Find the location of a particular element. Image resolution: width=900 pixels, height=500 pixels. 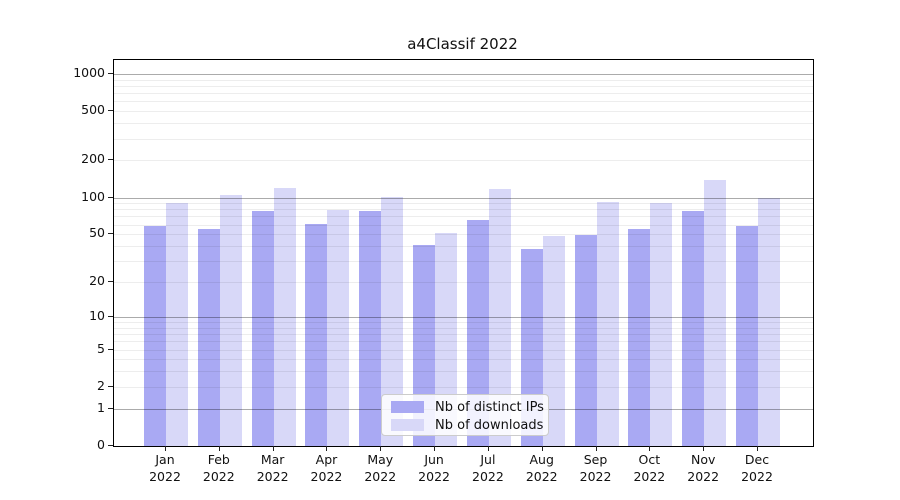

bar-downloads-dec is located at coordinates (769, 321).